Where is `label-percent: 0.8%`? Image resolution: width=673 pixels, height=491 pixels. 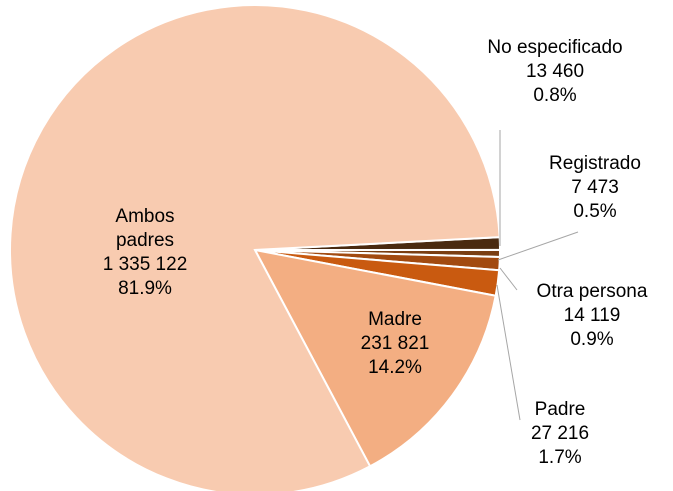 label-percent: 0.8% is located at coordinates (555, 95).